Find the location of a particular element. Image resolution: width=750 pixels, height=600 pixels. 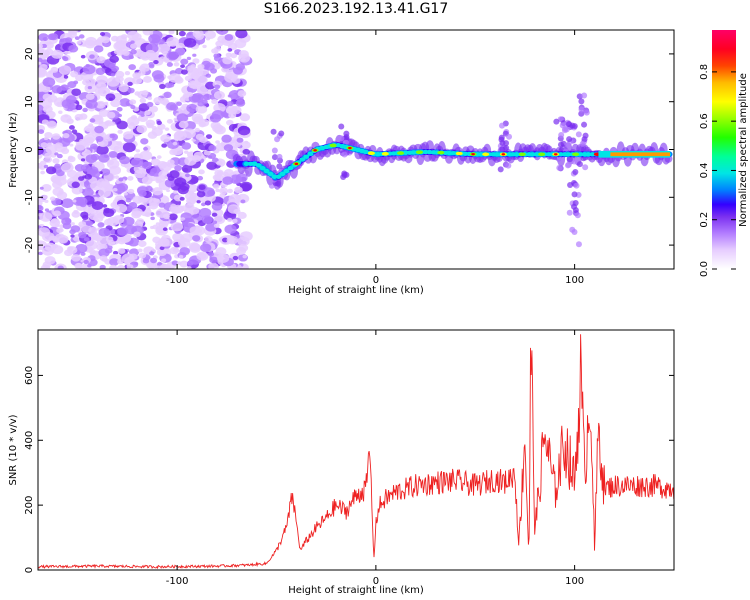

colorbar-ticks: 0.0 0.2 0.4 0.6 0.8 is located at coordinates (717, 170).